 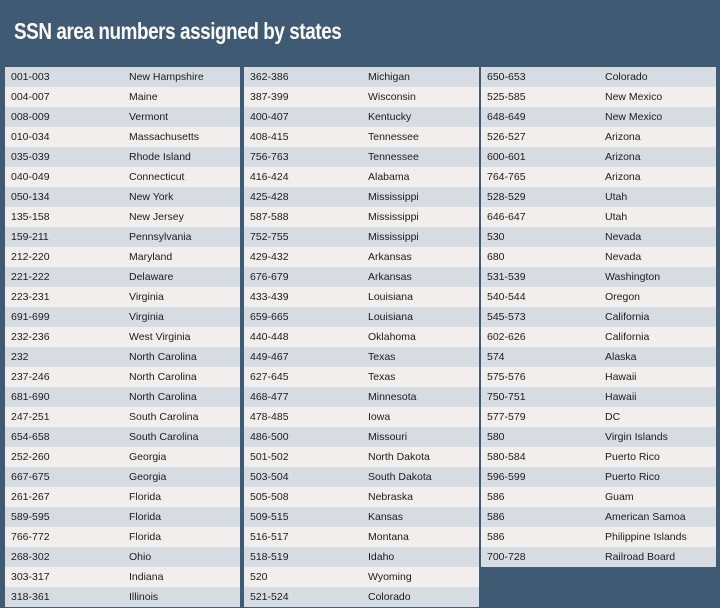 What do you see at coordinates (30, 377) in the screenshot?
I see `area-range: 237-246` at bounding box center [30, 377].